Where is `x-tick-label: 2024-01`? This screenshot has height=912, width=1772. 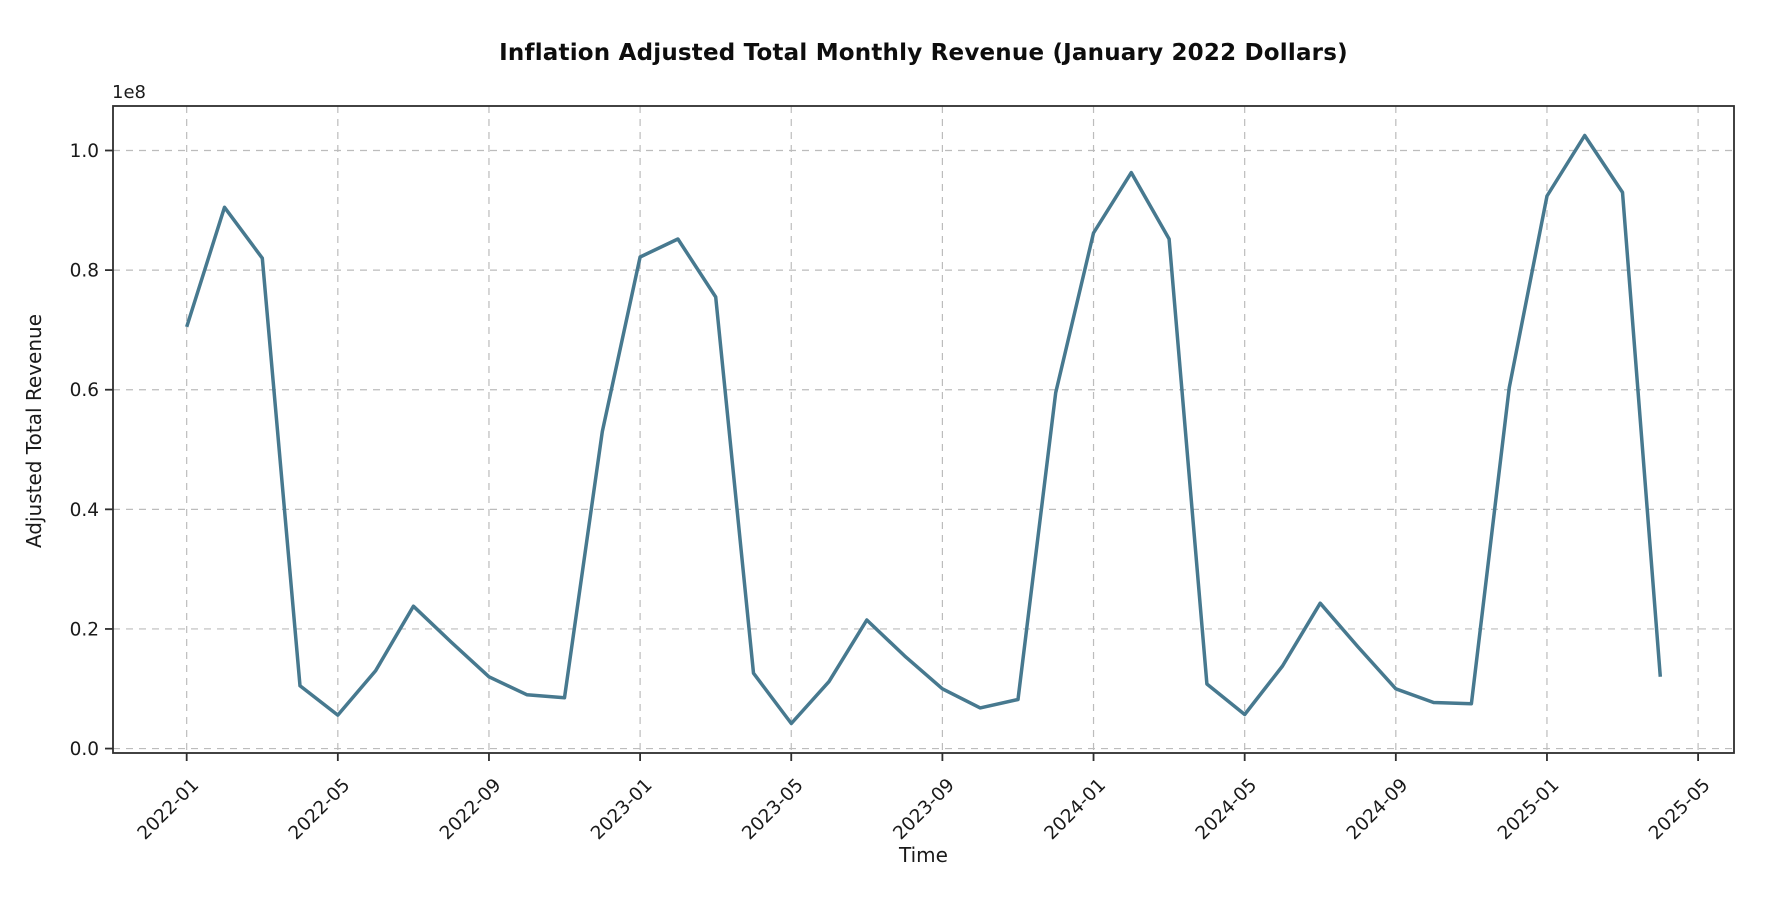 x-tick-label: 2024-01 is located at coordinates (1076, 810).